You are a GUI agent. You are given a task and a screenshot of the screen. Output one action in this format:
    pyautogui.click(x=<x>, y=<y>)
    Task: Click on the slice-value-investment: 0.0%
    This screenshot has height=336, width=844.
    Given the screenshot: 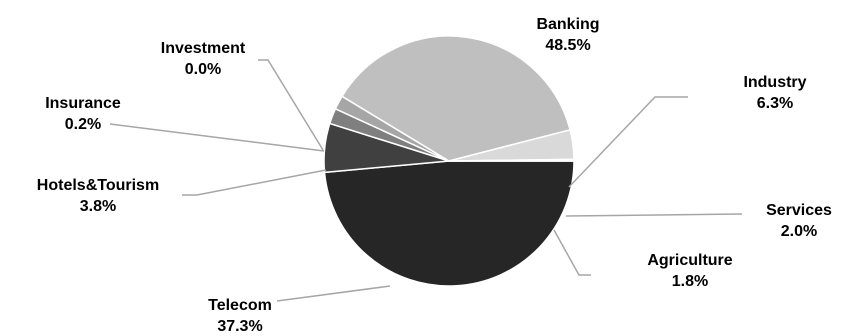 What is the action you would take?
    pyautogui.click(x=203, y=69)
    